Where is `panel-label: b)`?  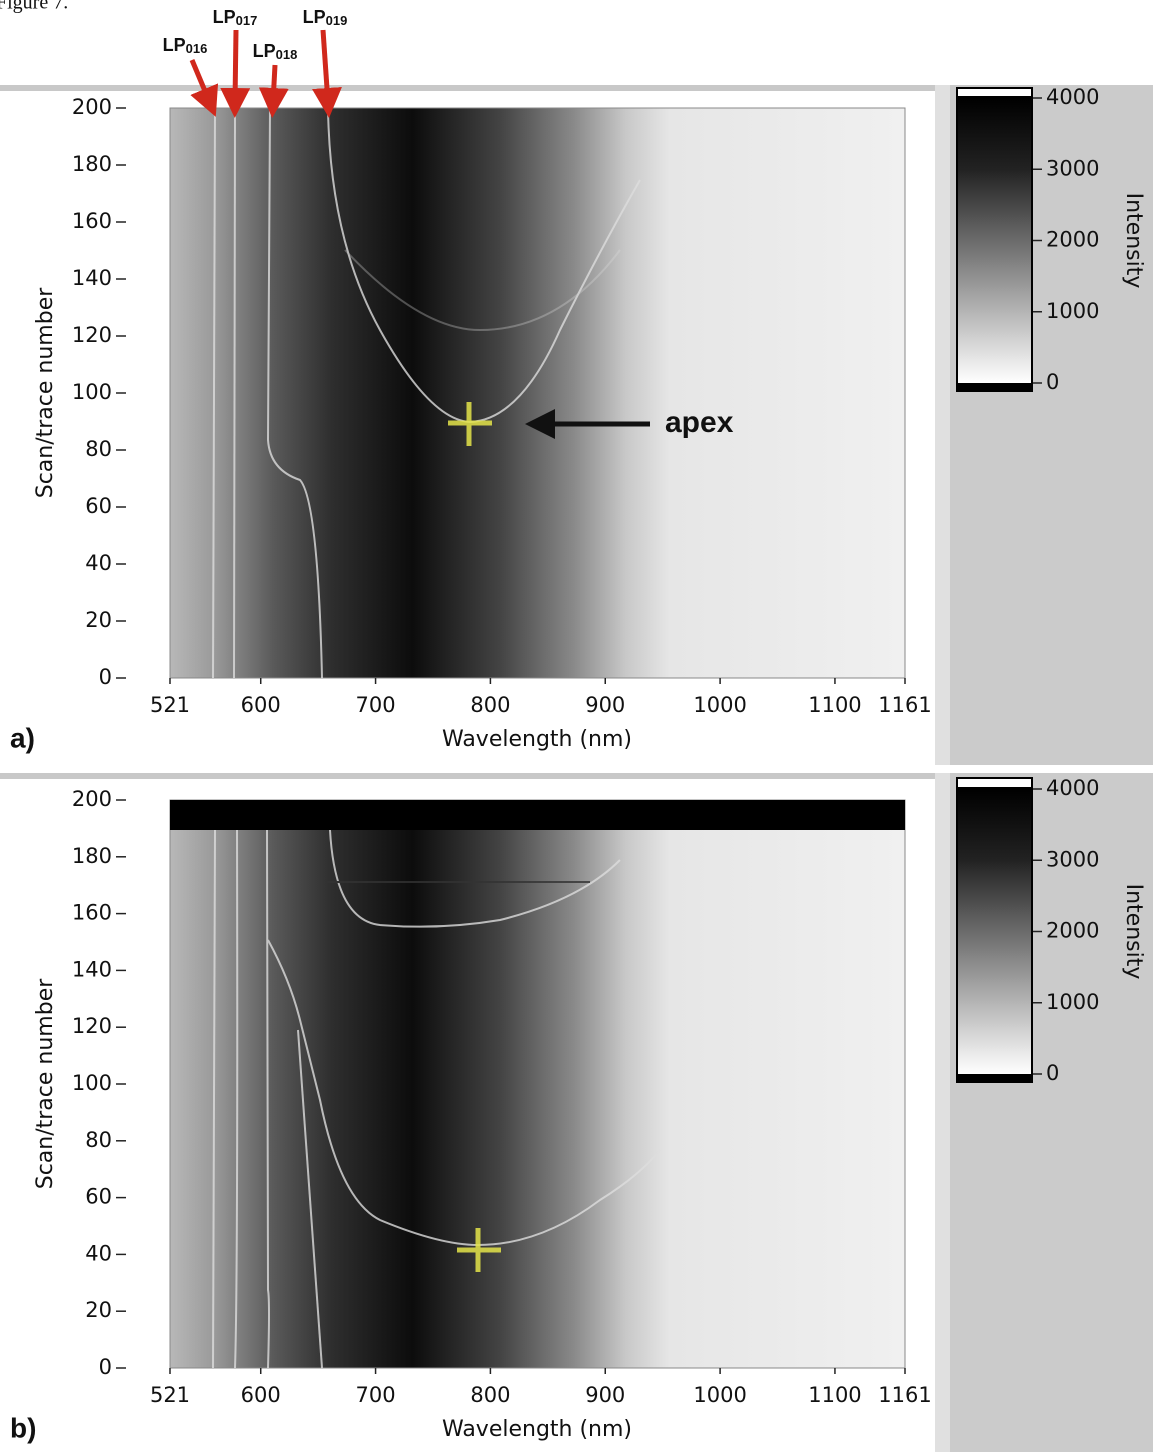 panel-label: b) is located at coordinates (23, 1427).